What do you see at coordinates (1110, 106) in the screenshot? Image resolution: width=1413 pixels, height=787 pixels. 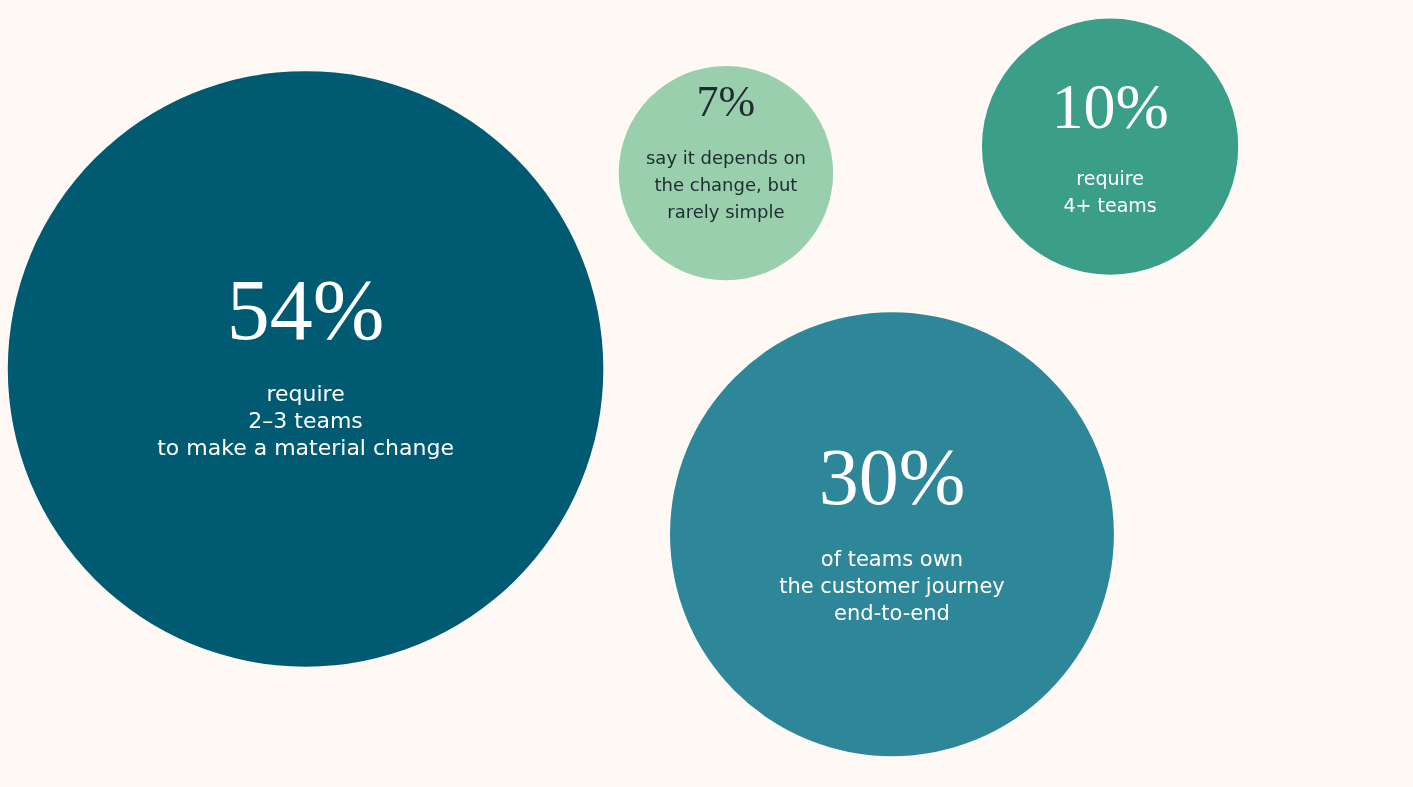 I see `data-label: 10%` at bounding box center [1110, 106].